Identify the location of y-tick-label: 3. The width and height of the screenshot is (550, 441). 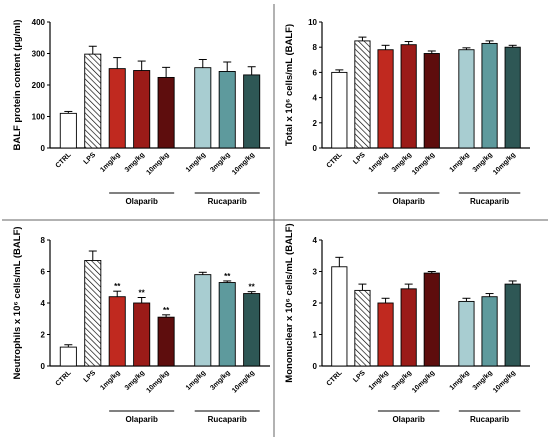
(315, 272).